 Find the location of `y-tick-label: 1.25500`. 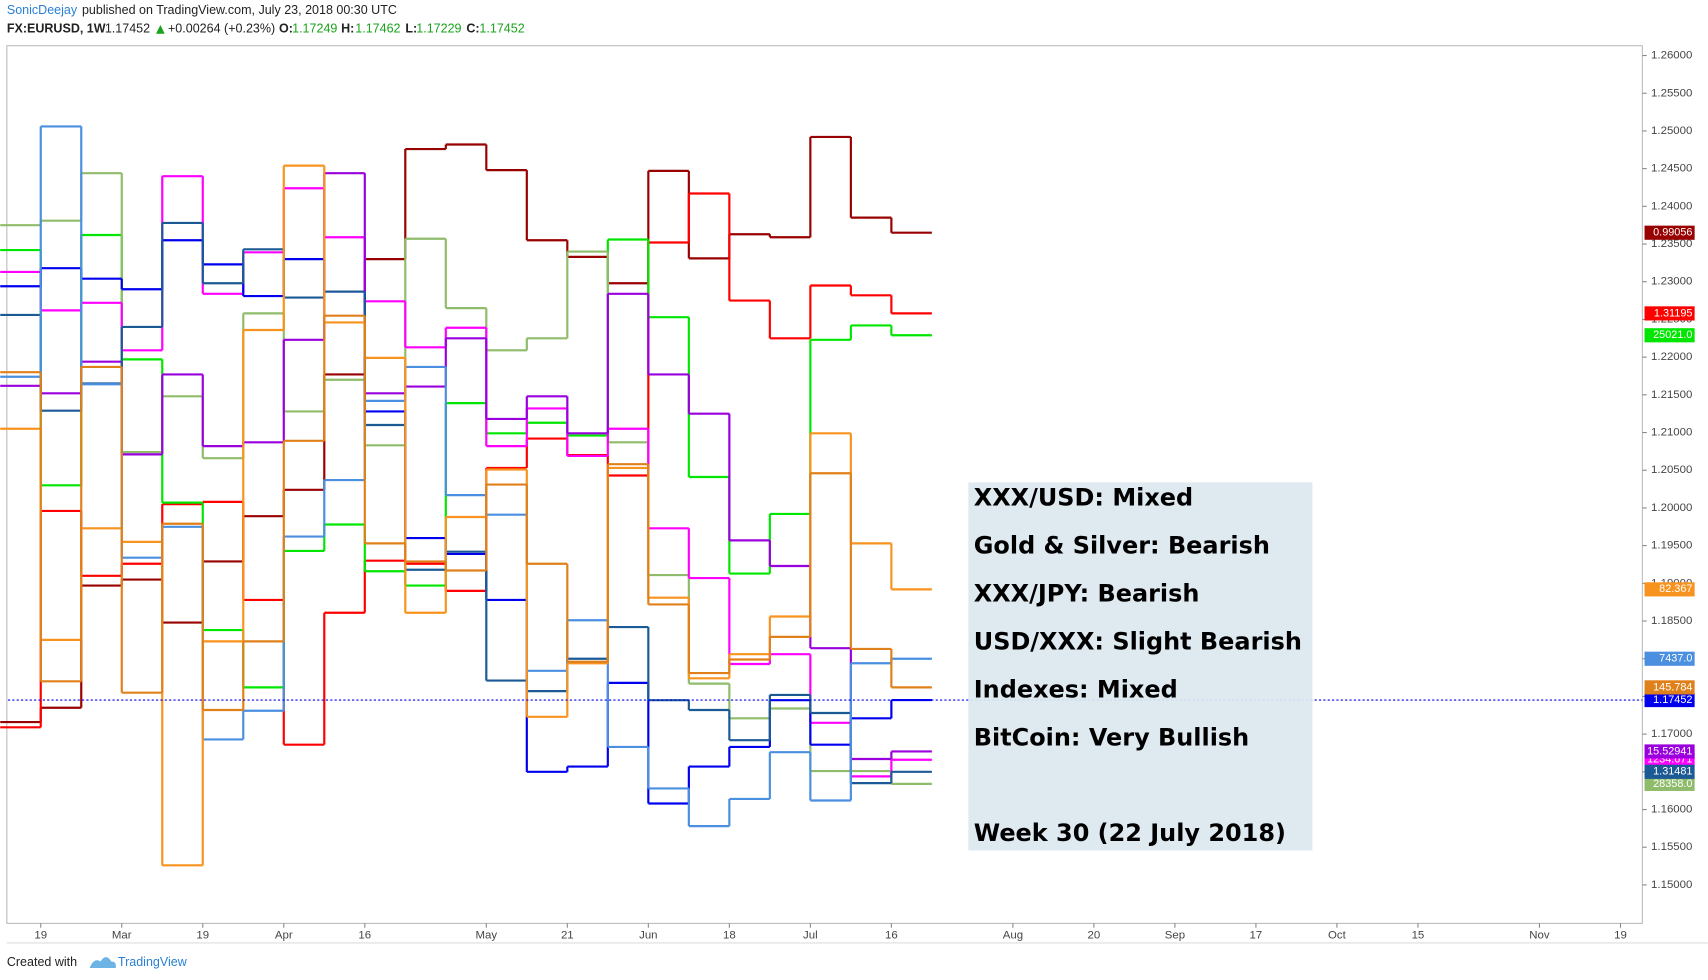

y-tick-label: 1.25500 is located at coordinates (1671, 93).